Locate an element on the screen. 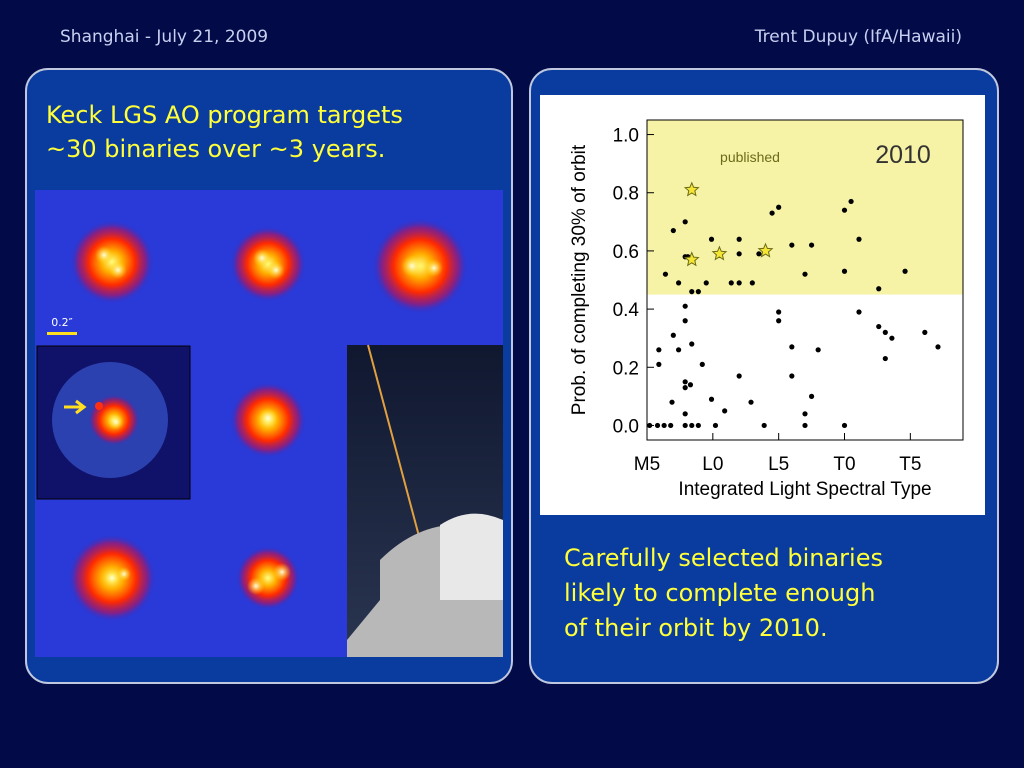 The width and height of the screenshot is (1024, 768). y-tick-label: 0.8 is located at coordinates (626, 194).